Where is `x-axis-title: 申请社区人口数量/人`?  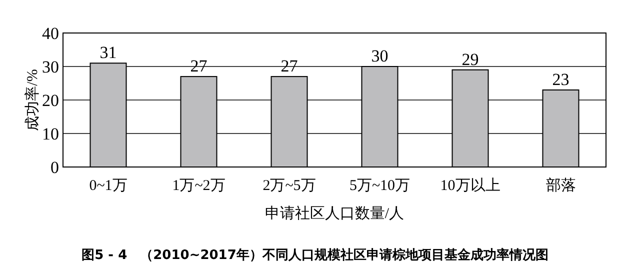
x-axis-title: 申请社区人口数量/人 is located at coordinates (334, 213).